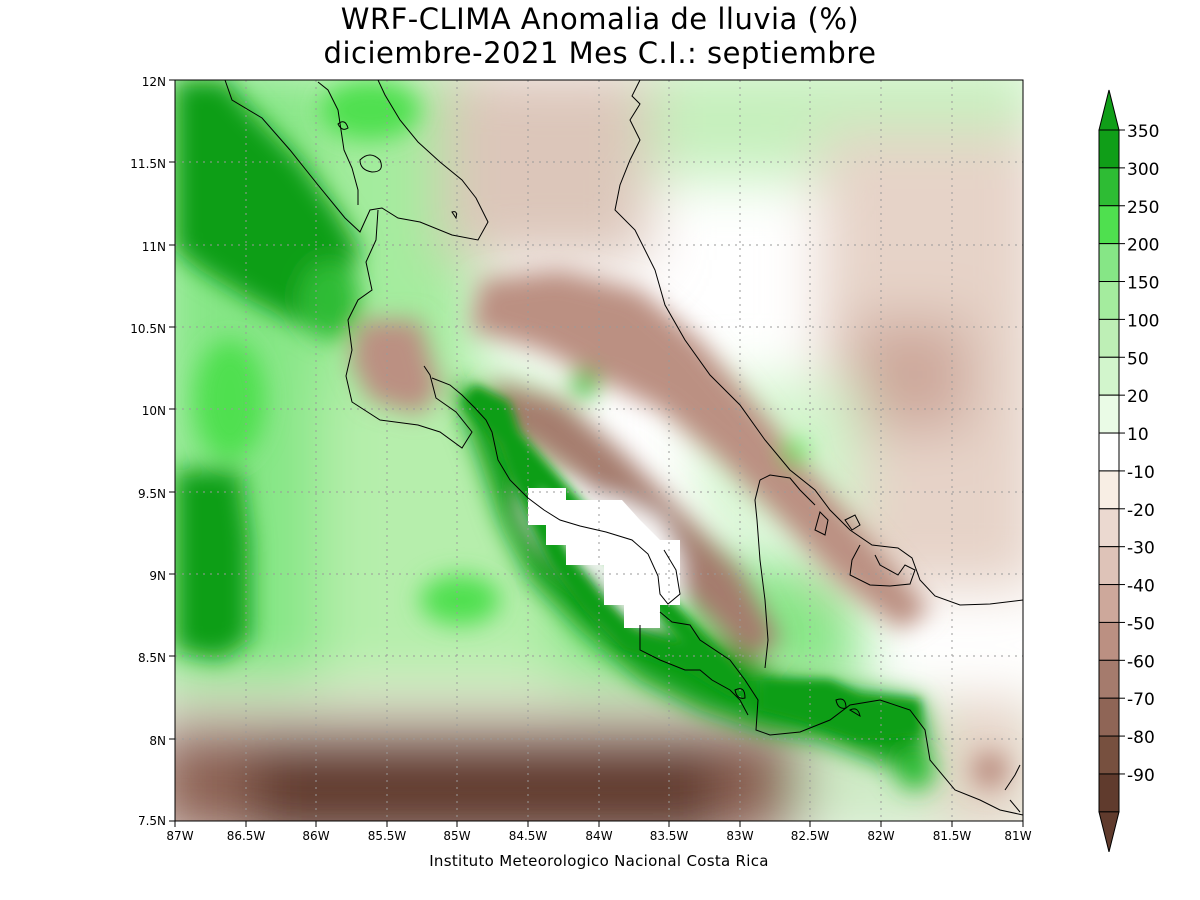 This screenshot has width=1200, height=900. I want to click on y-tick-label: 11N, so click(154, 247).